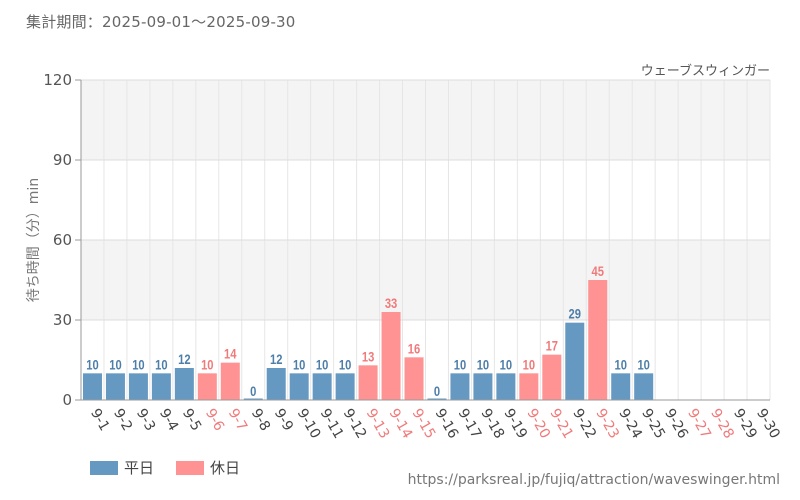 The height and width of the screenshot is (500, 800). Describe the element at coordinates (552, 346) in the screenshot. I see `value-label-9-21: 17` at that location.